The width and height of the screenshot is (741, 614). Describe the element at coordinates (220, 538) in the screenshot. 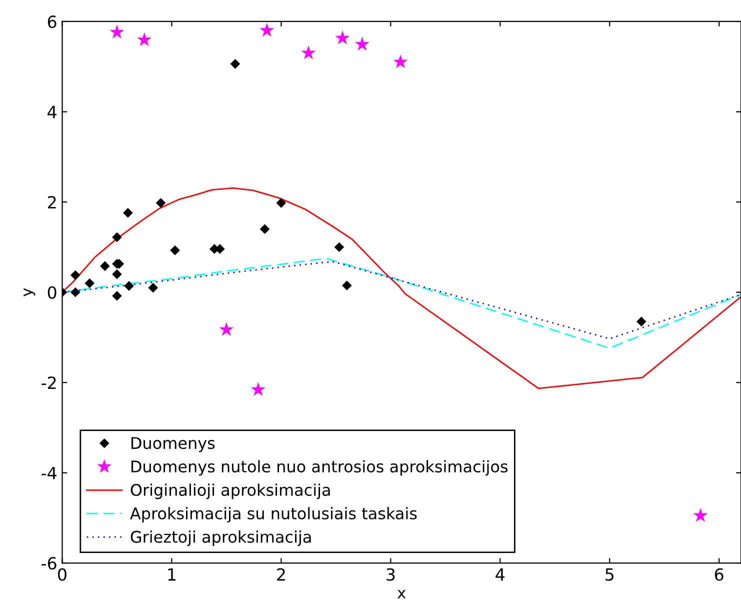

I see `legend-label: Grieztoji aproksimacija` at that location.